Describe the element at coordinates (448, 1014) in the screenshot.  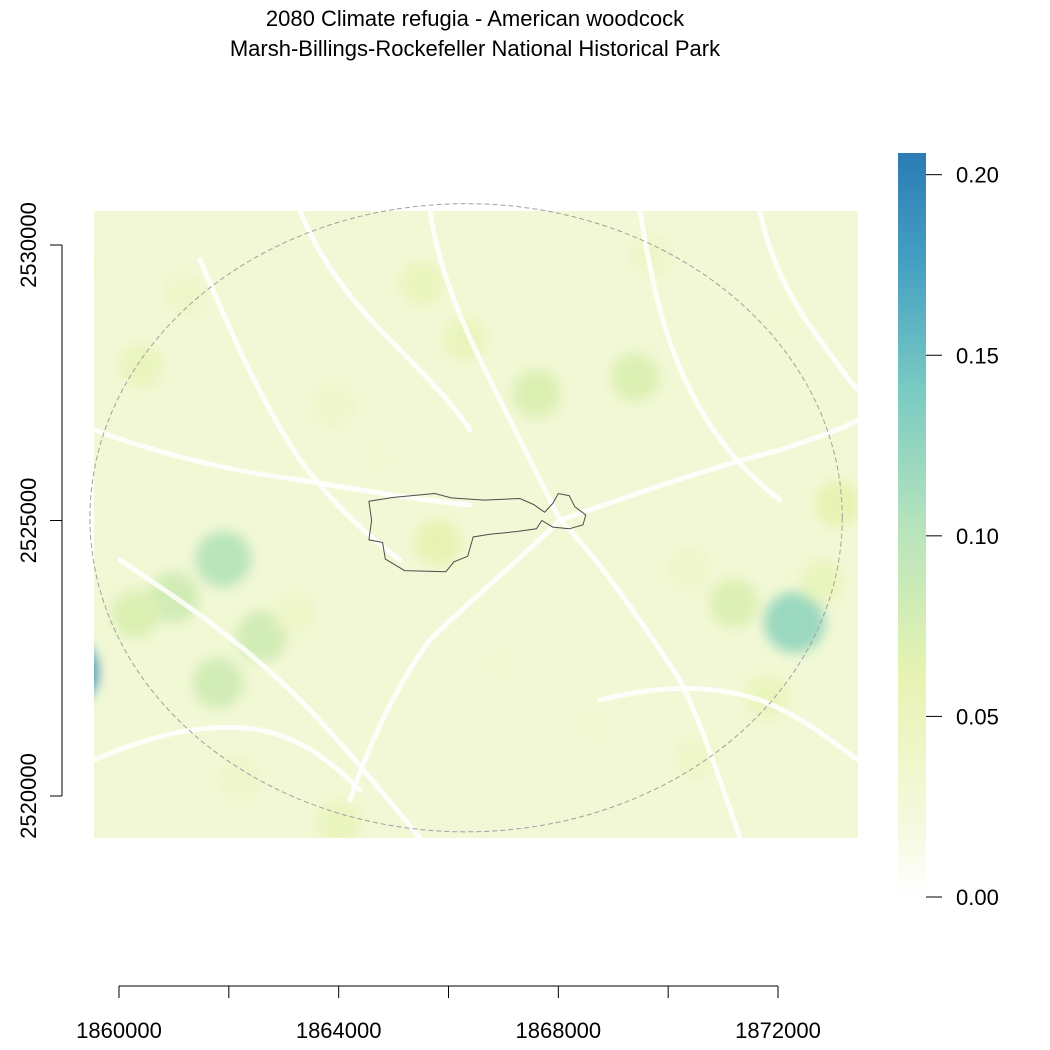
I see `x-axis: 1860000 1864000 1868000 1872000` at that location.